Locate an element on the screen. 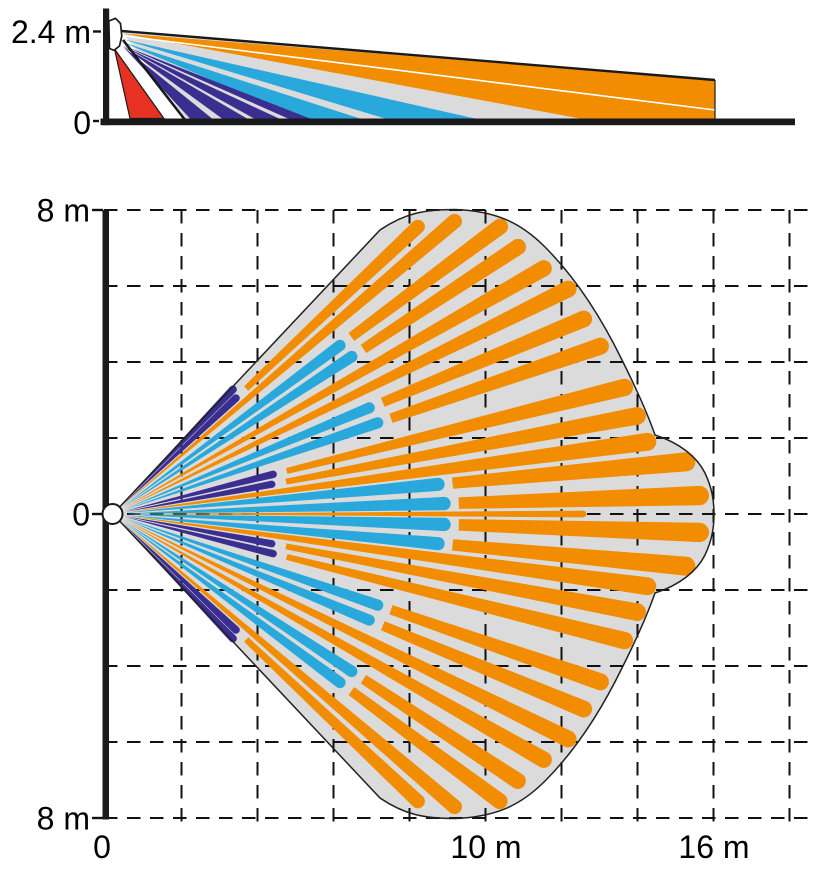  svg-text: 10 m is located at coordinates (485, 847).